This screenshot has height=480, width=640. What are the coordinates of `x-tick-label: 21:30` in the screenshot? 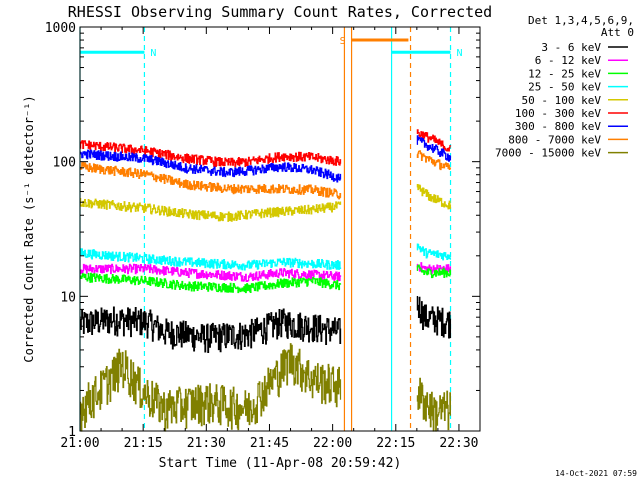 It's located at (206, 443).